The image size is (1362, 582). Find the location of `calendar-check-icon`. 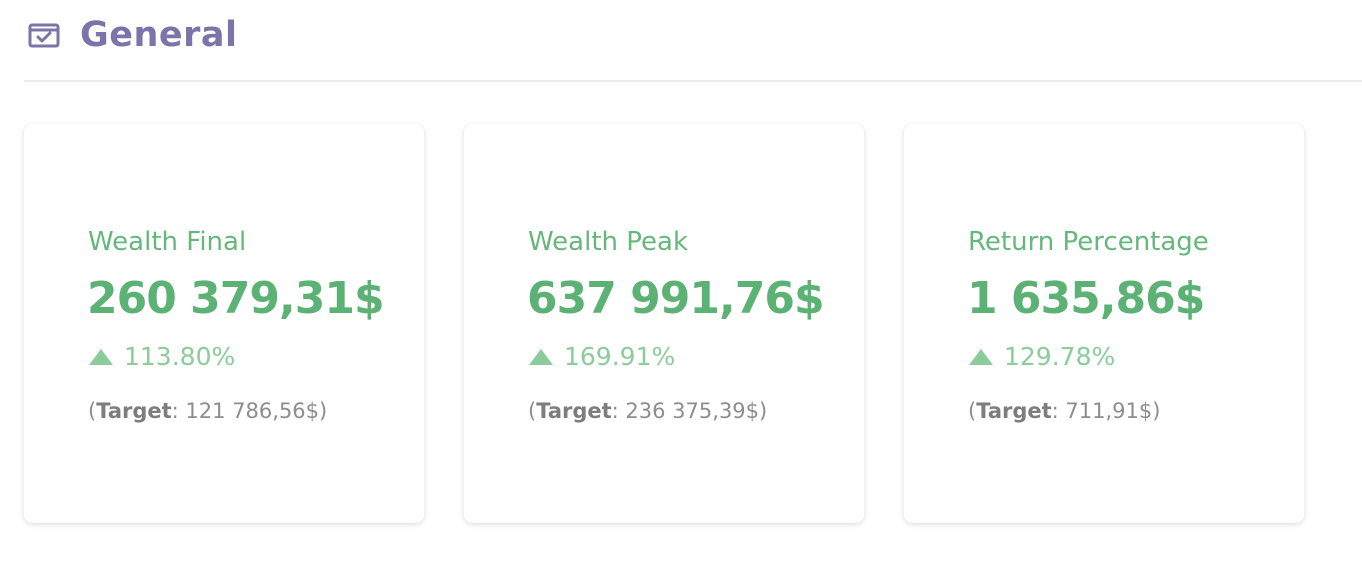

calendar-check-icon is located at coordinates (44, 35).